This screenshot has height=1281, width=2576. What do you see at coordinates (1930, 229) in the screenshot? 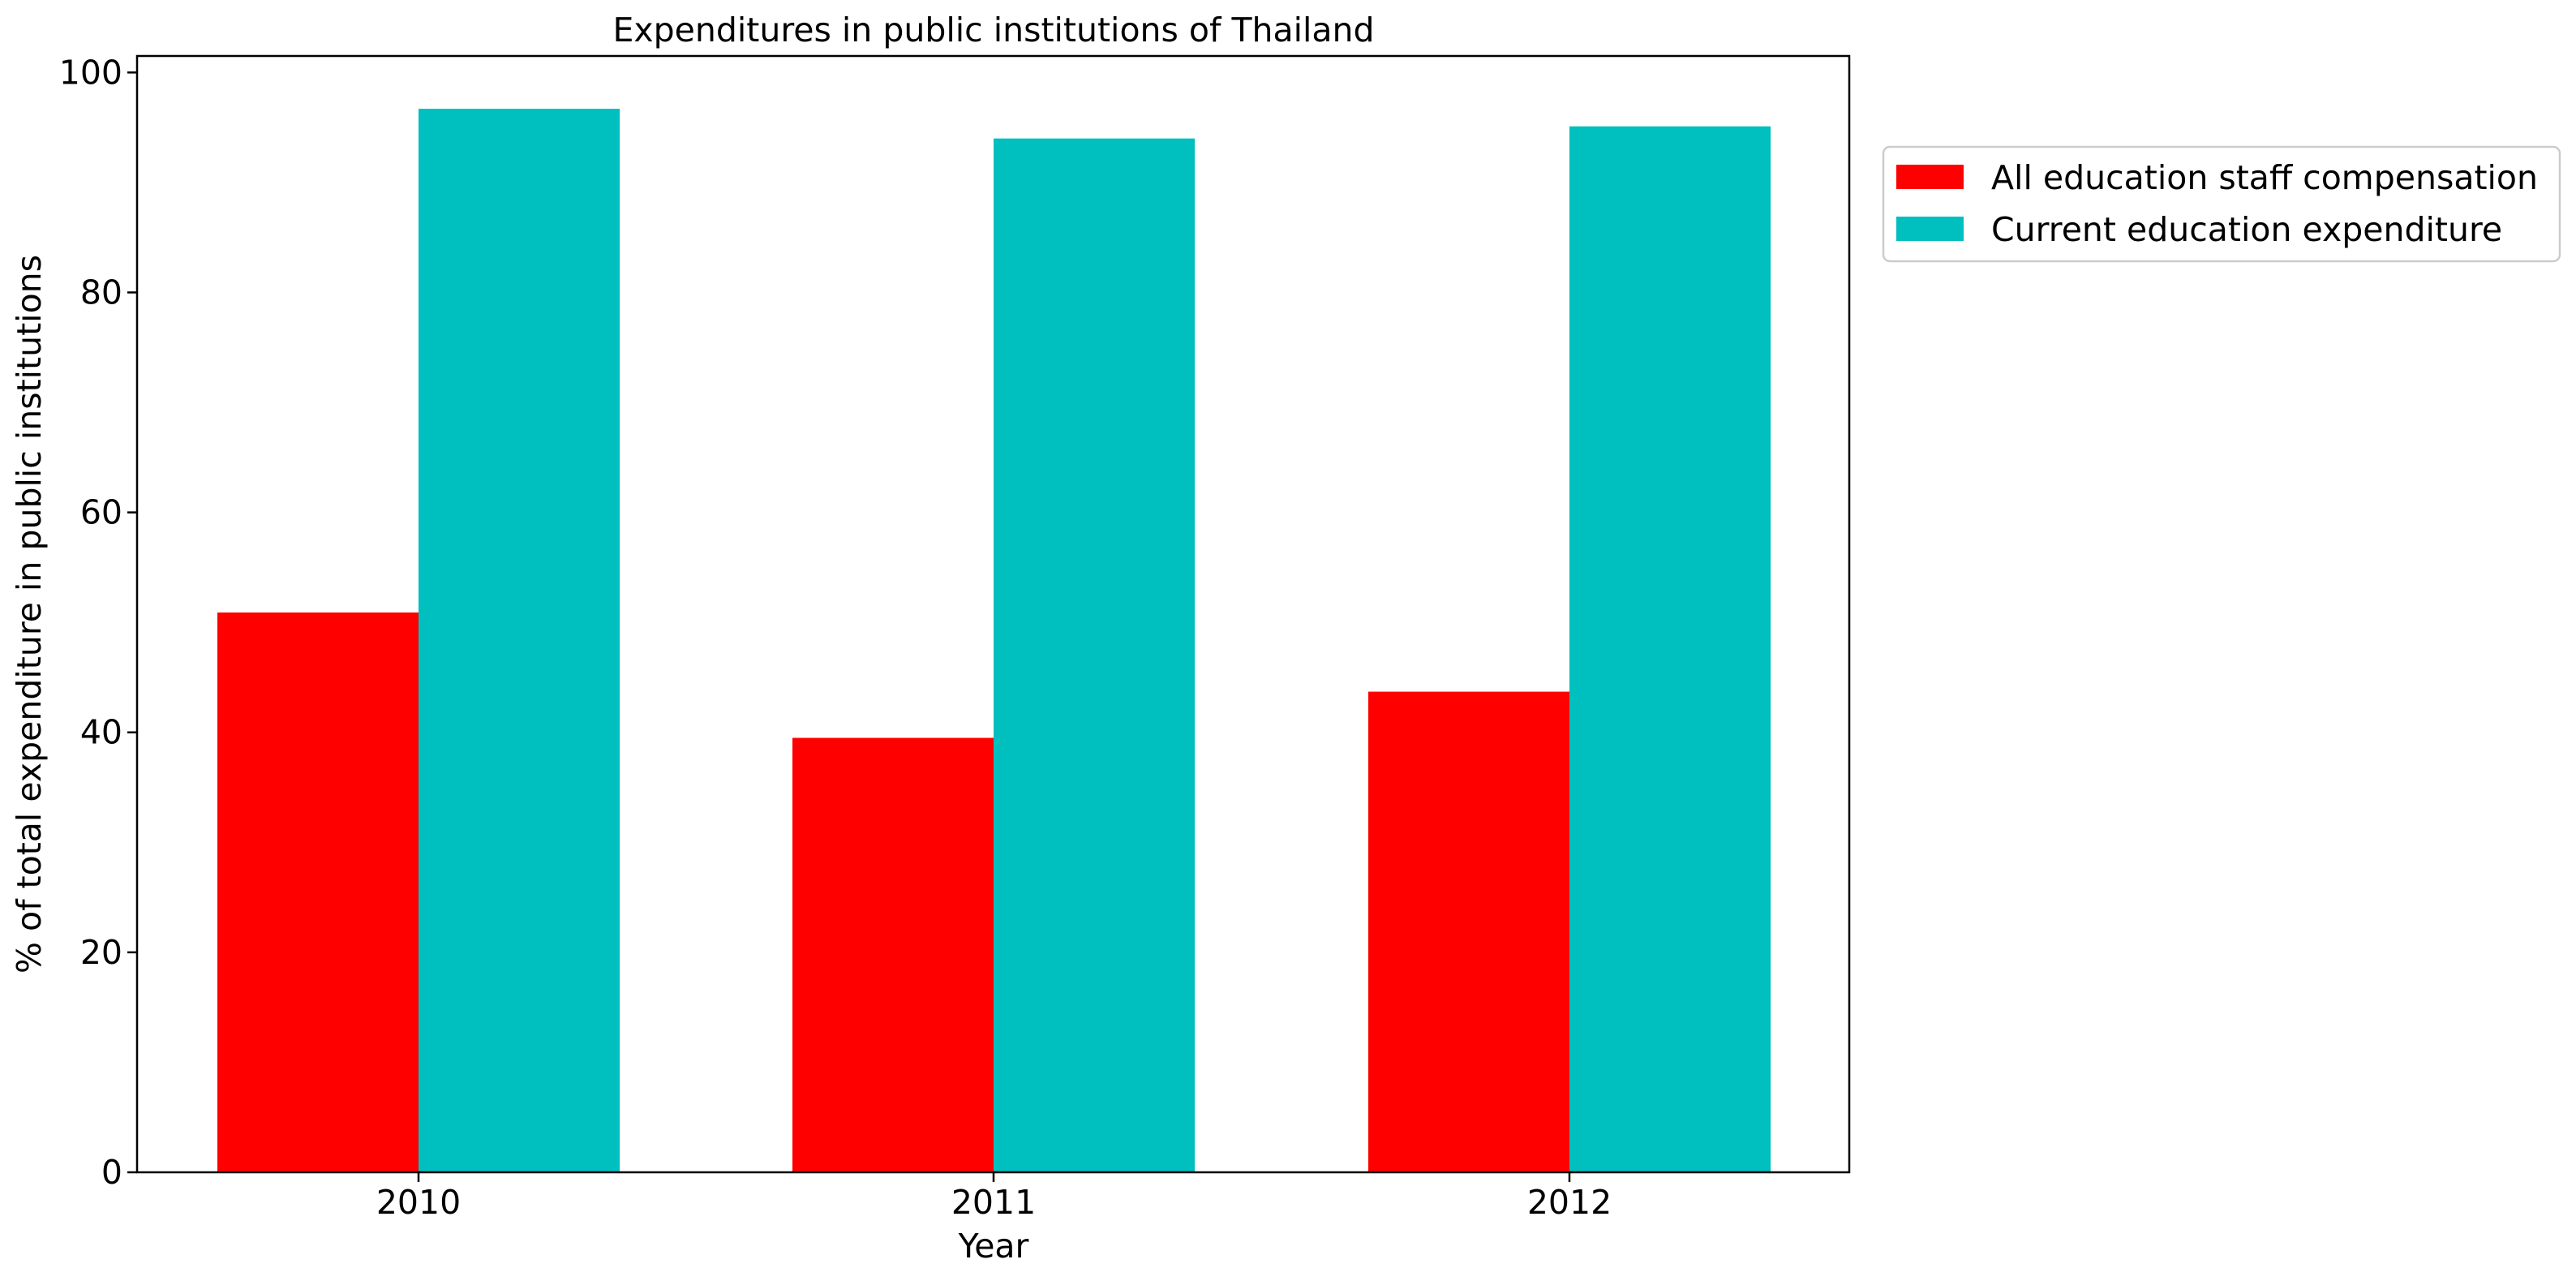
I see `legend-swatch-current-expenditure` at bounding box center [1930, 229].